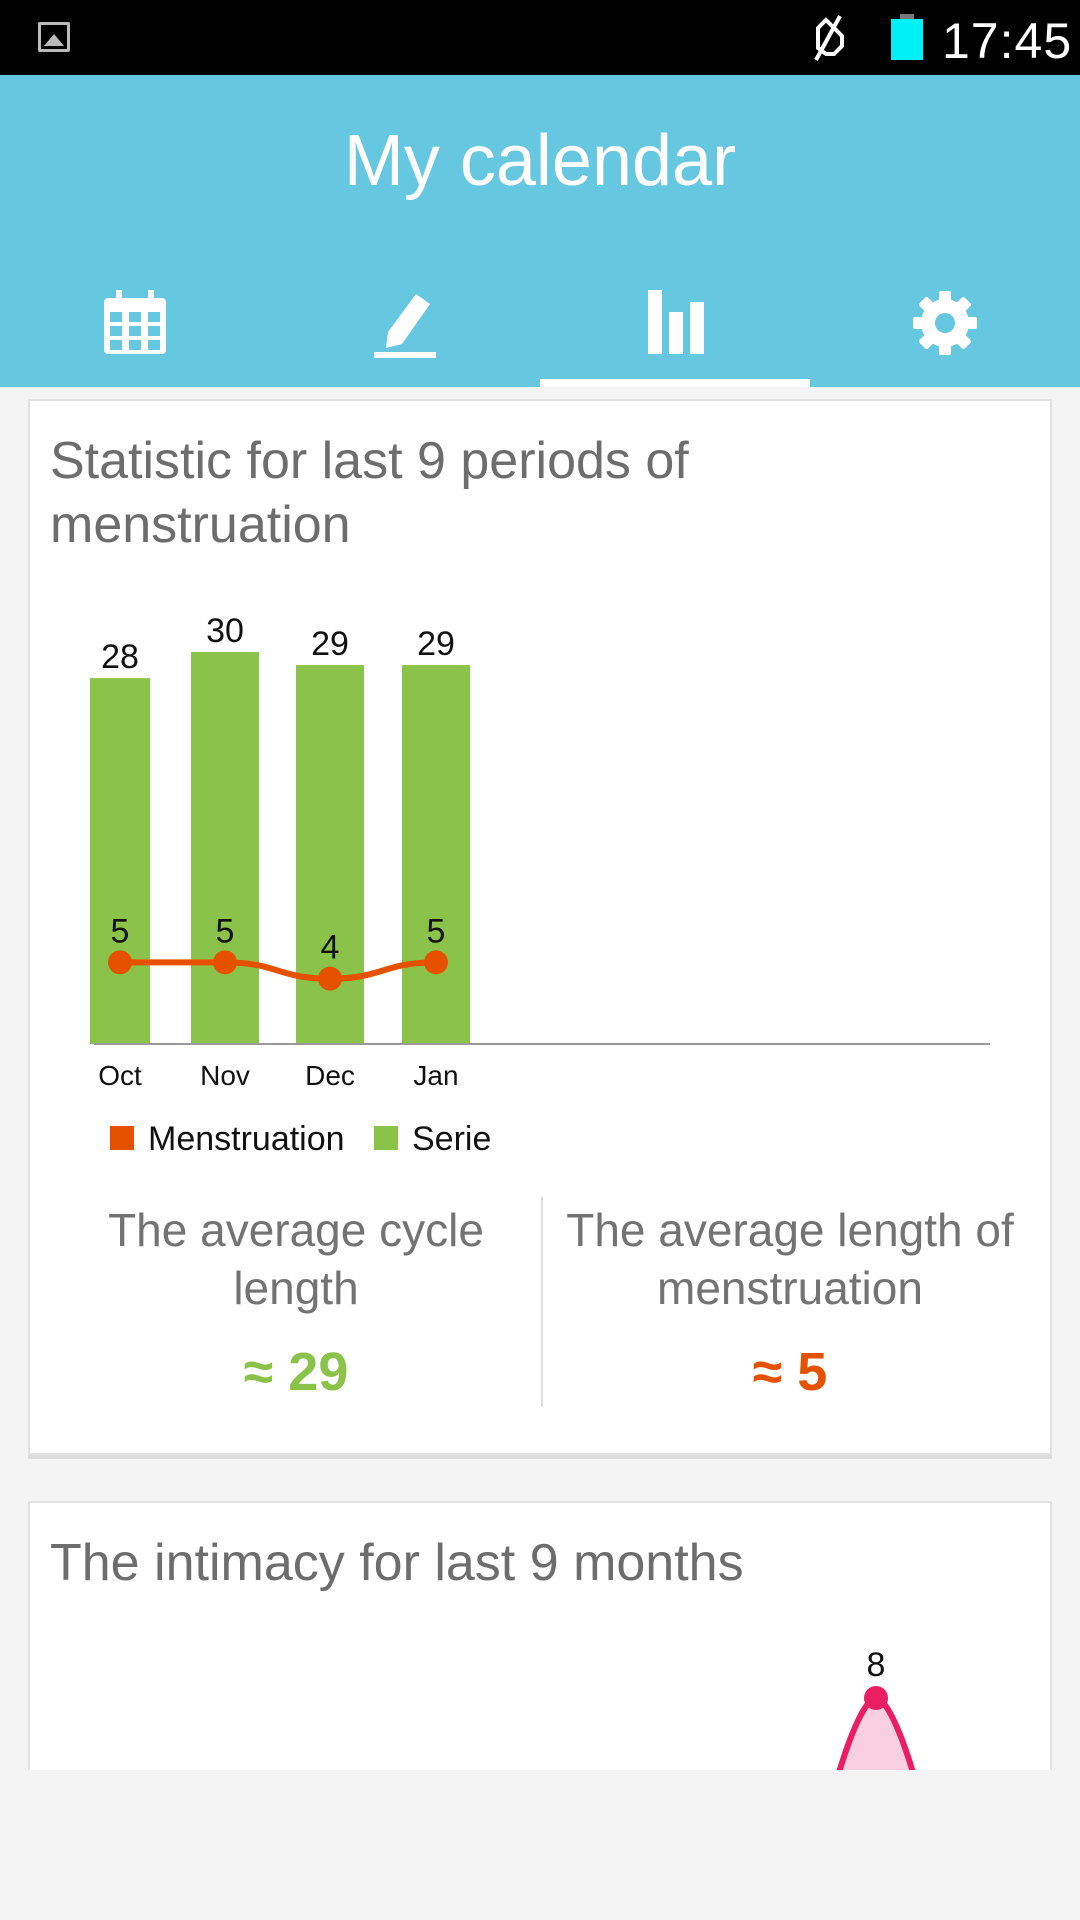 The height and width of the screenshot is (1920, 1080). I want to click on intimacy-card: The intimacy for last 9 months 8, so click(540, 1641).